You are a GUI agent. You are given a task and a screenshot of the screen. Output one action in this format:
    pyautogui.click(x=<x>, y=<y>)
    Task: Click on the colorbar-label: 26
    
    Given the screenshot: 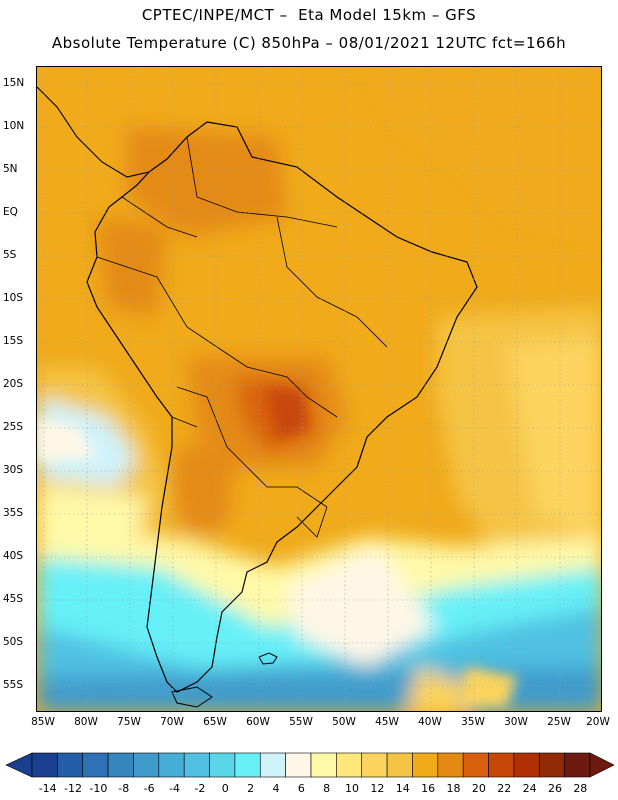 What is the action you would take?
    pyautogui.click(x=554, y=788)
    